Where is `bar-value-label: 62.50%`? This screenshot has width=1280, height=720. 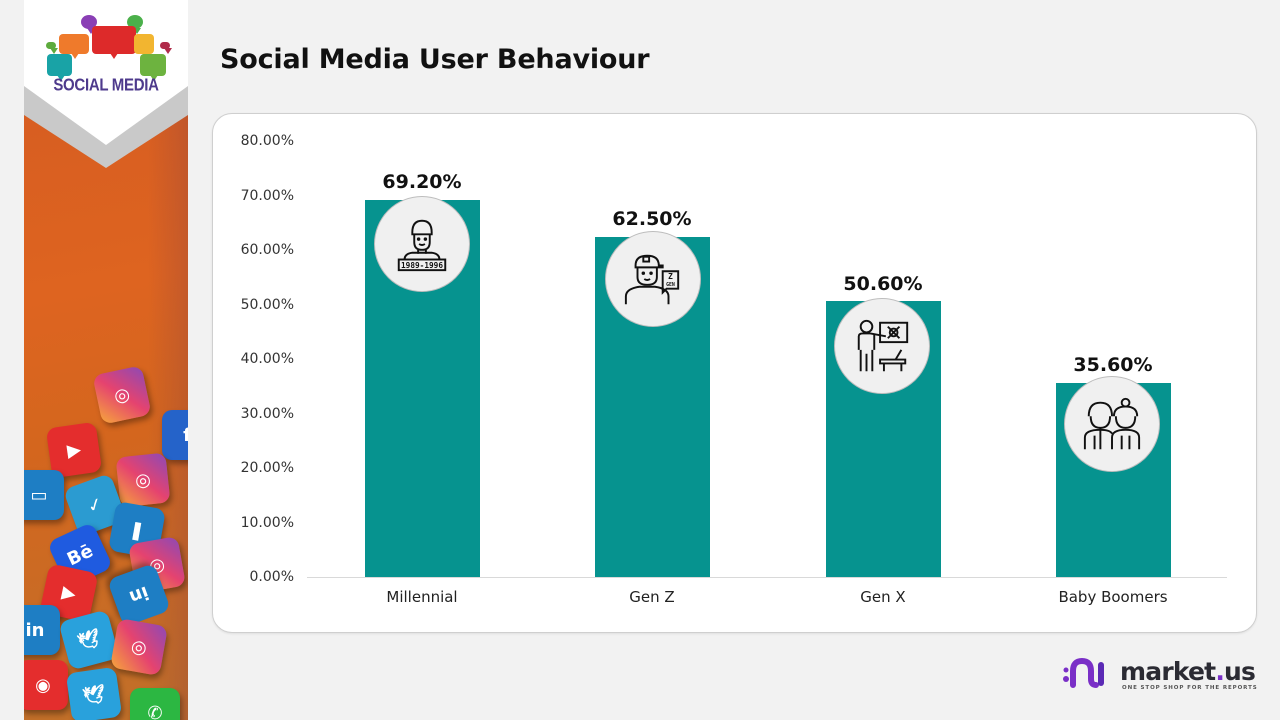
bar-value-label: 62.50% is located at coordinates (652, 219).